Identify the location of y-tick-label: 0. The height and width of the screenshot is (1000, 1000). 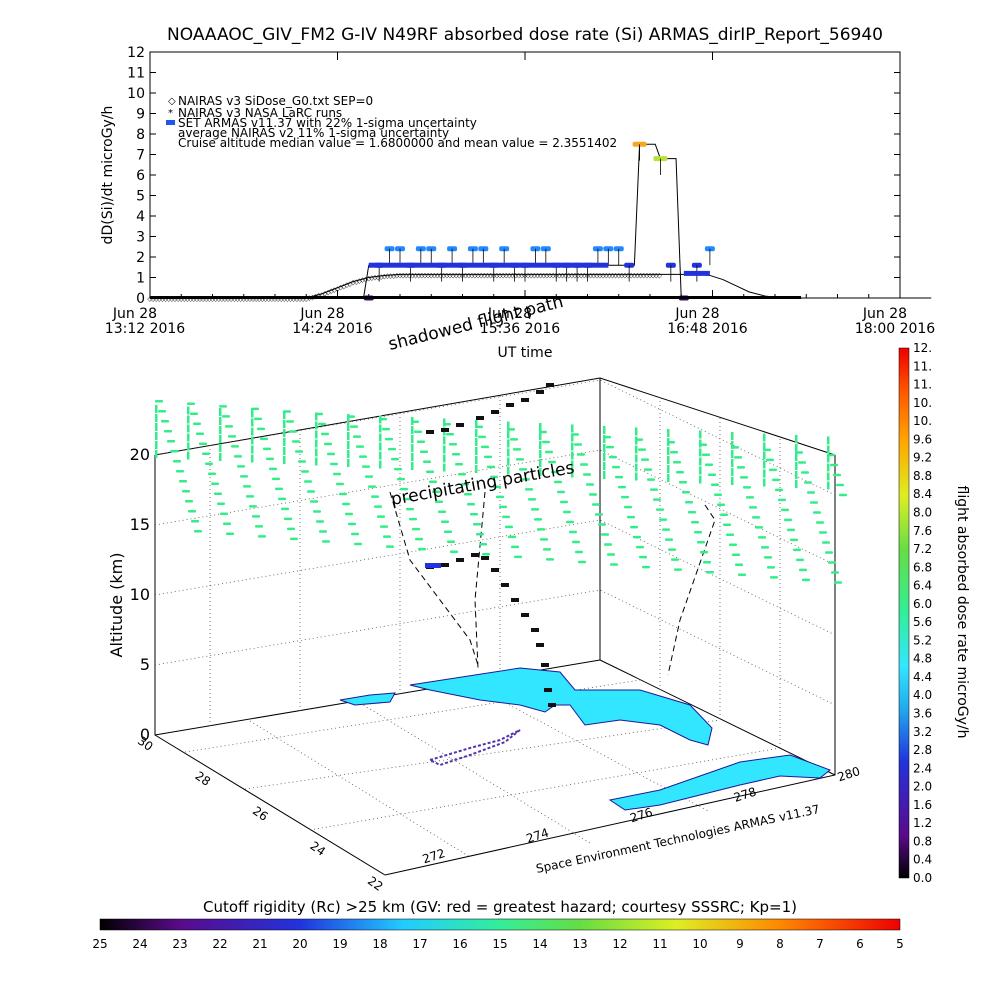
(140, 299).